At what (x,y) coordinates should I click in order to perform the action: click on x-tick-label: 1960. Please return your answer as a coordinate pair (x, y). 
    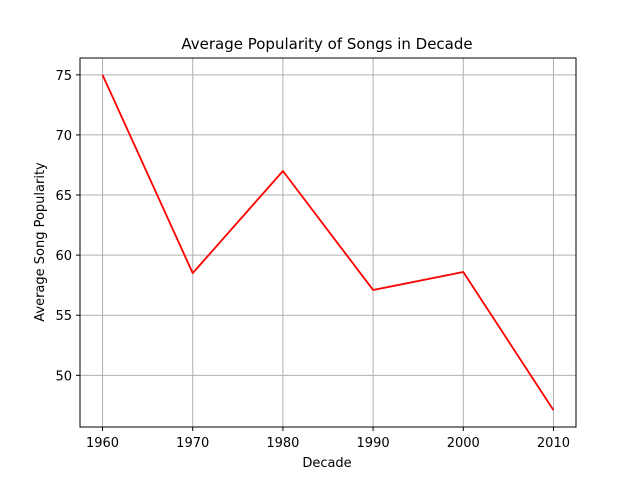
    Looking at the image, I should click on (102, 443).